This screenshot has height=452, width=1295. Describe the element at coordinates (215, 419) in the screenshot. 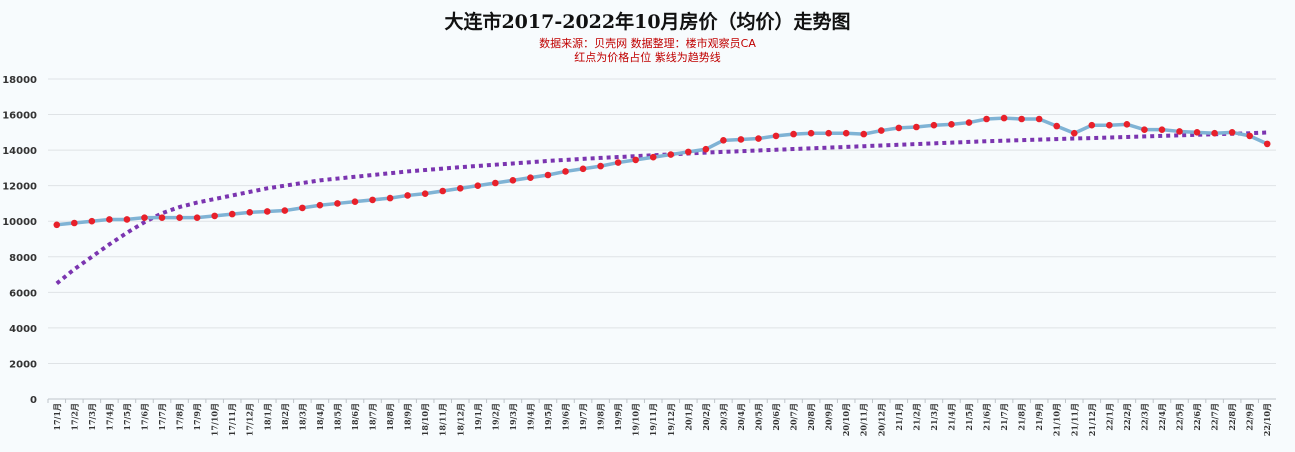

I see `x-tick-label: 17/10月` at that location.